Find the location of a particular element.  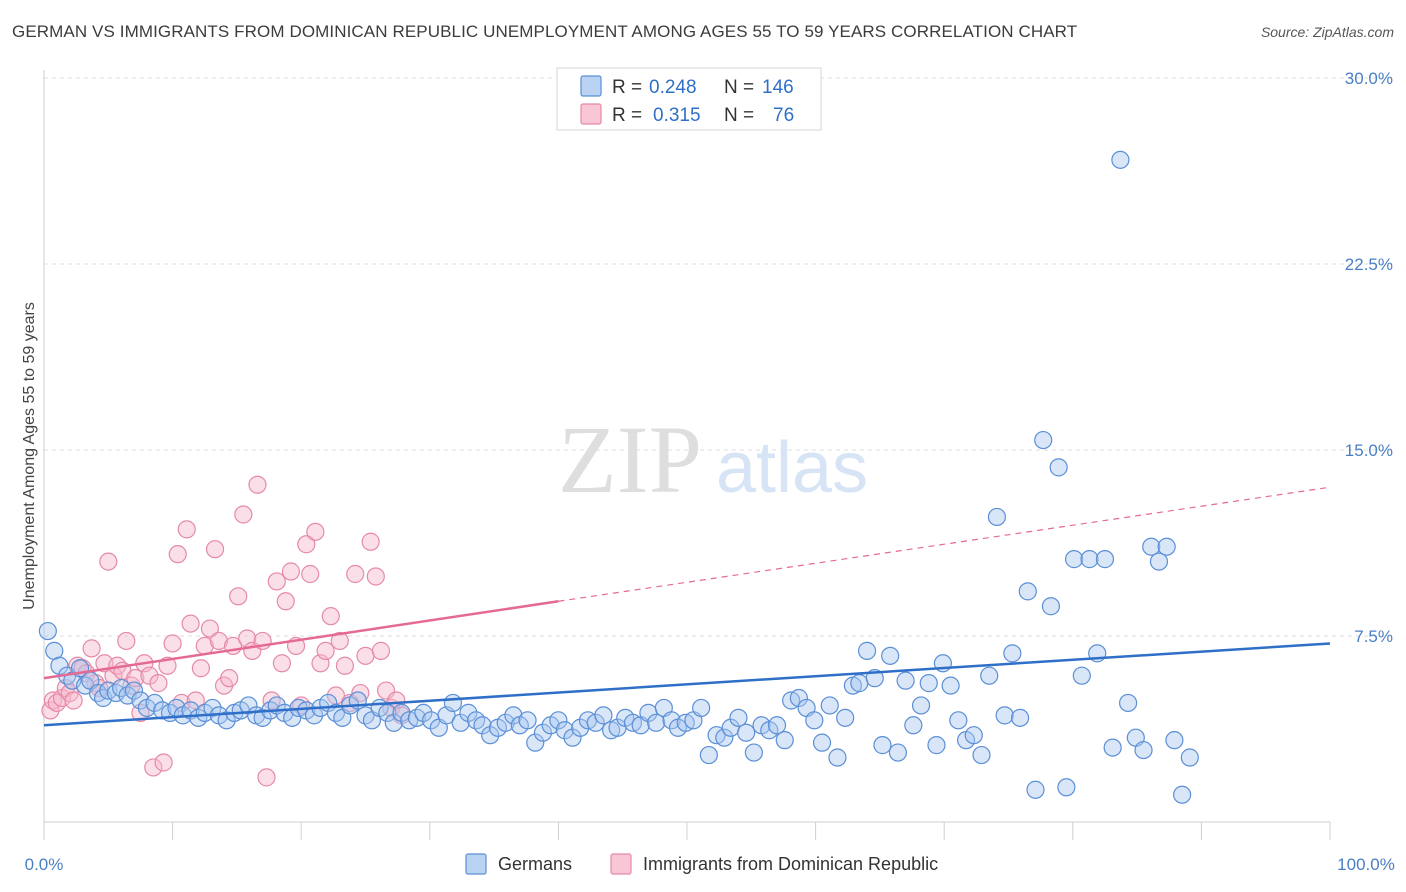

legend-r-label-1: R = is located at coordinates (627, 87).